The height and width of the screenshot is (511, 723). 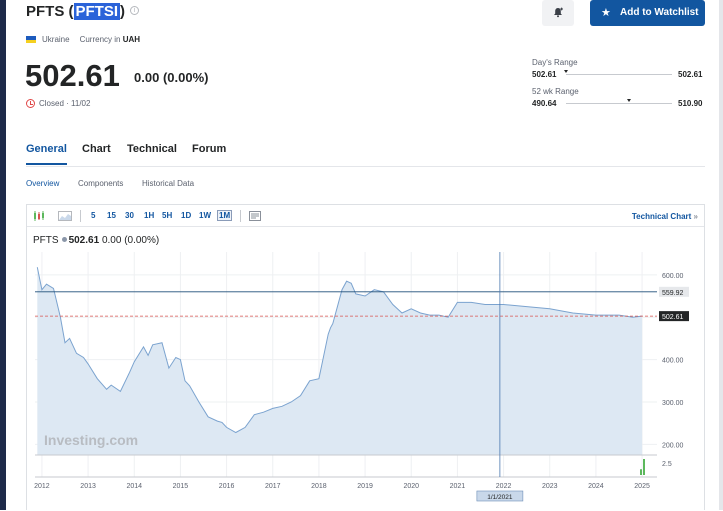 I want to click on y-tick-label: 600.00, so click(x=673, y=276).